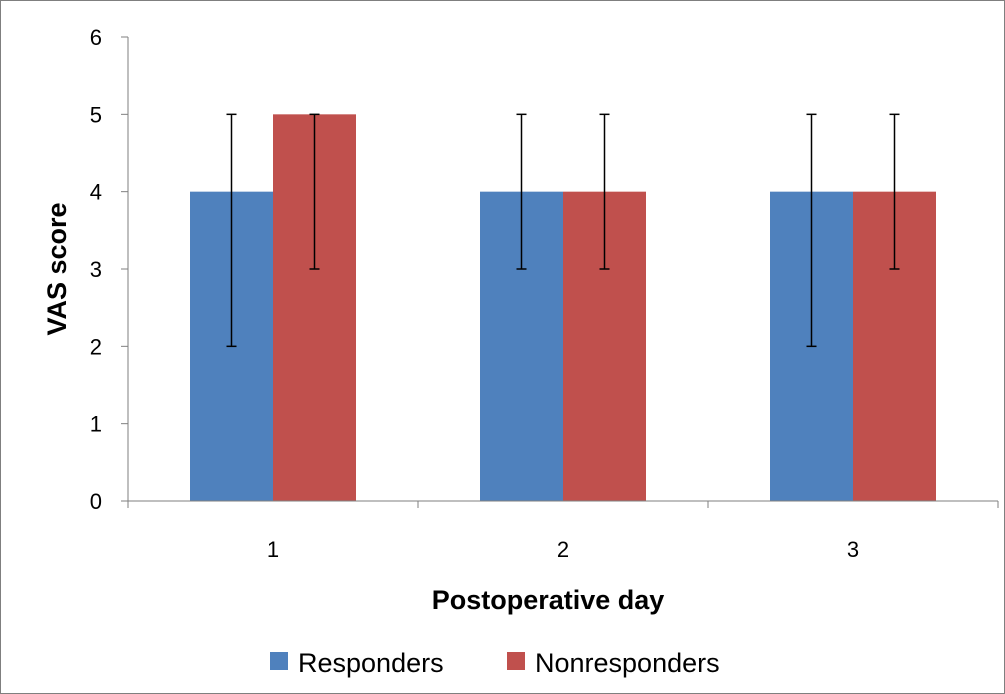  What do you see at coordinates (109, 269) in the screenshot?
I see `y-axis-ticks: 0 1 2 3 4 5 6` at bounding box center [109, 269].